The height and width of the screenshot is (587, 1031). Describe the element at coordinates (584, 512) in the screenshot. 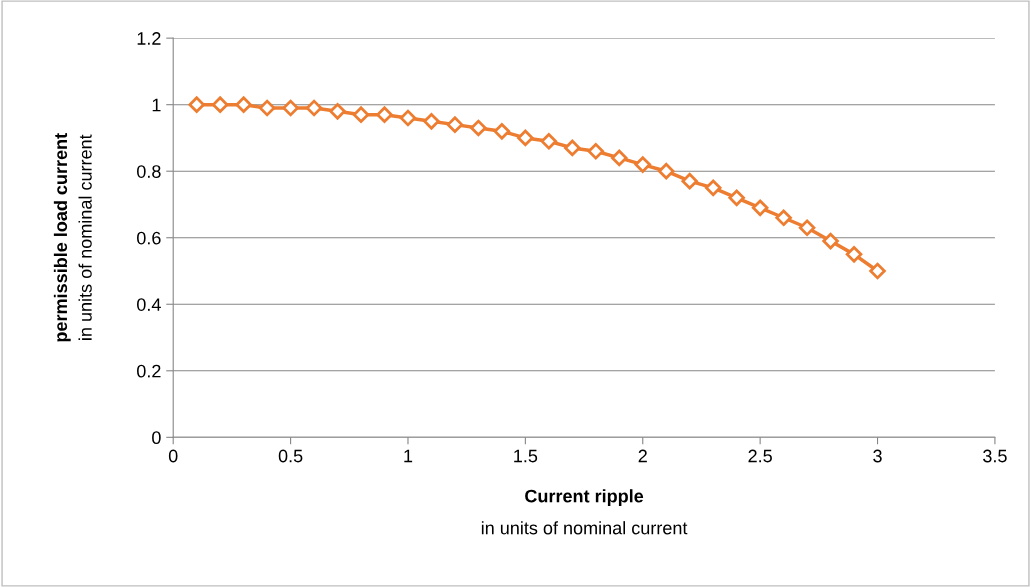

I see `x-axis-title: Current ripple in units of nominal current` at that location.